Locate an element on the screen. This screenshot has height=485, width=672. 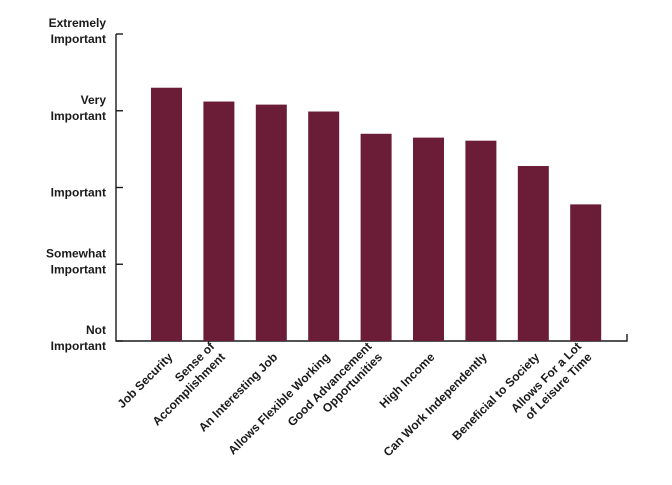
y-tick-label: Very Important is located at coordinates (79, 108).